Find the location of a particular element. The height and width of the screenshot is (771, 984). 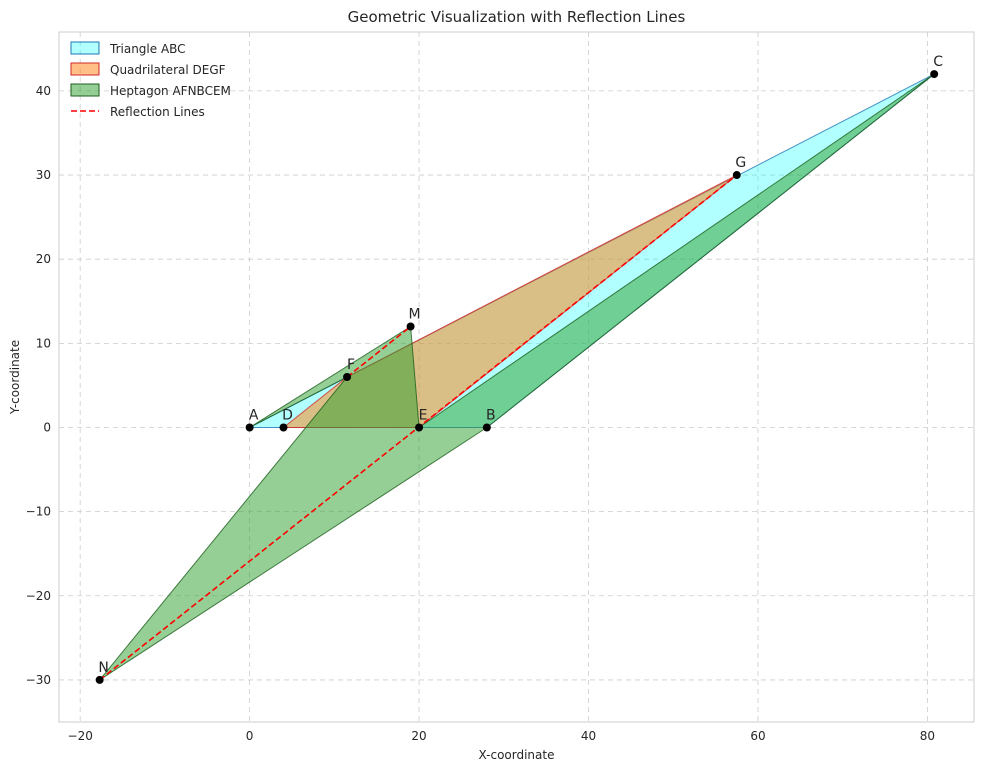

point-c is located at coordinates (934, 74).